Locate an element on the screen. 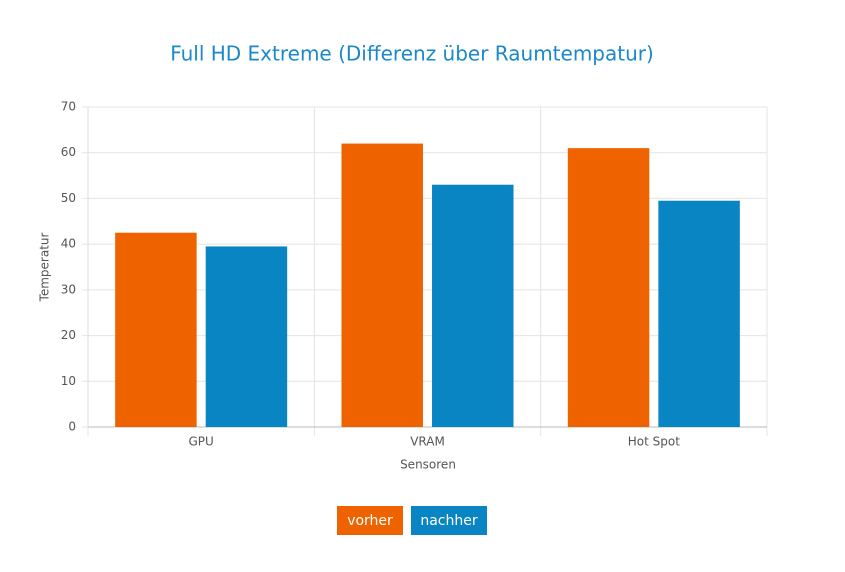 This screenshot has width=845, height=572. legend-label: nachher is located at coordinates (449, 521).